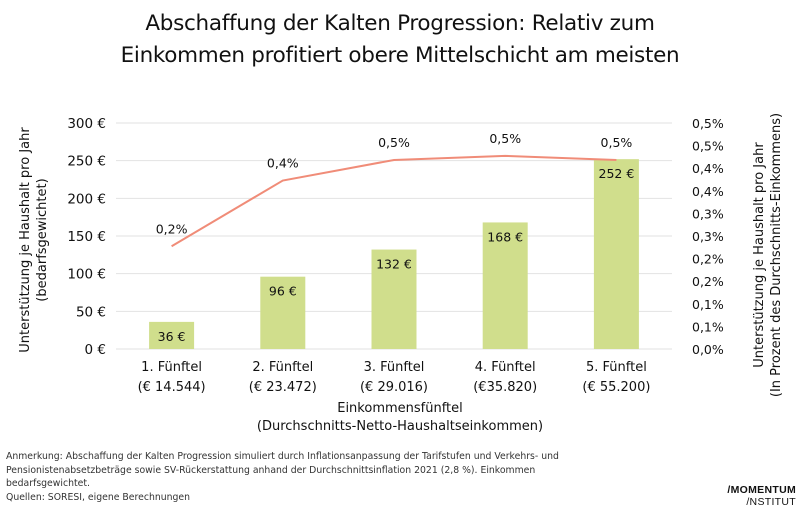  I want to click on left-axis-tick-label: 50 €, so click(91, 312).